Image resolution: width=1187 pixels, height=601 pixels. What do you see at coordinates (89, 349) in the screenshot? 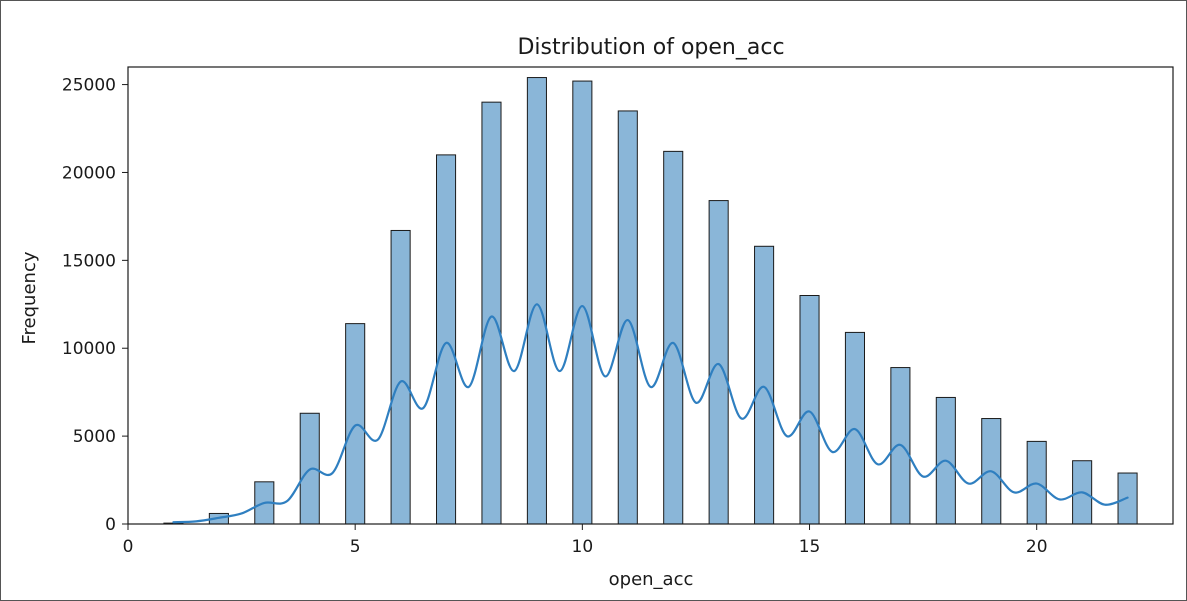
I see `y-tick-label: 10000` at bounding box center [89, 349].